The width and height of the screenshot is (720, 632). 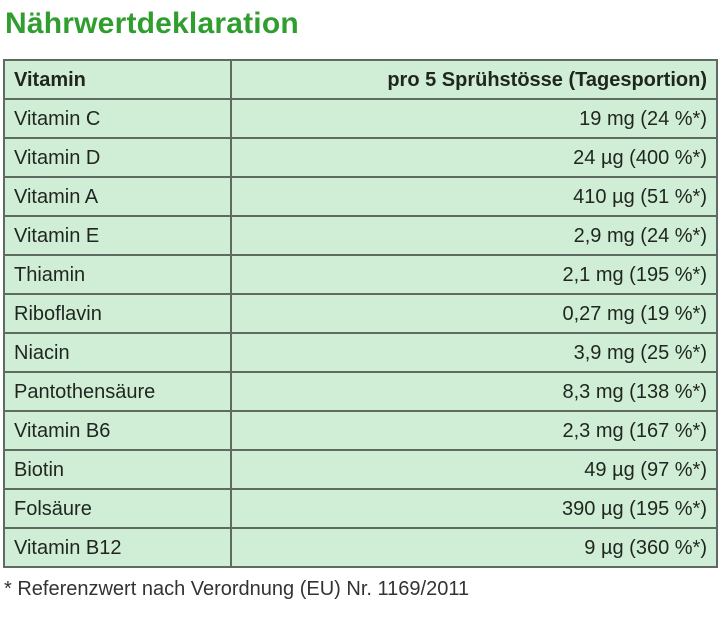 I want to click on vitamin-name-cell: Vitamin D, so click(x=117, y=157).